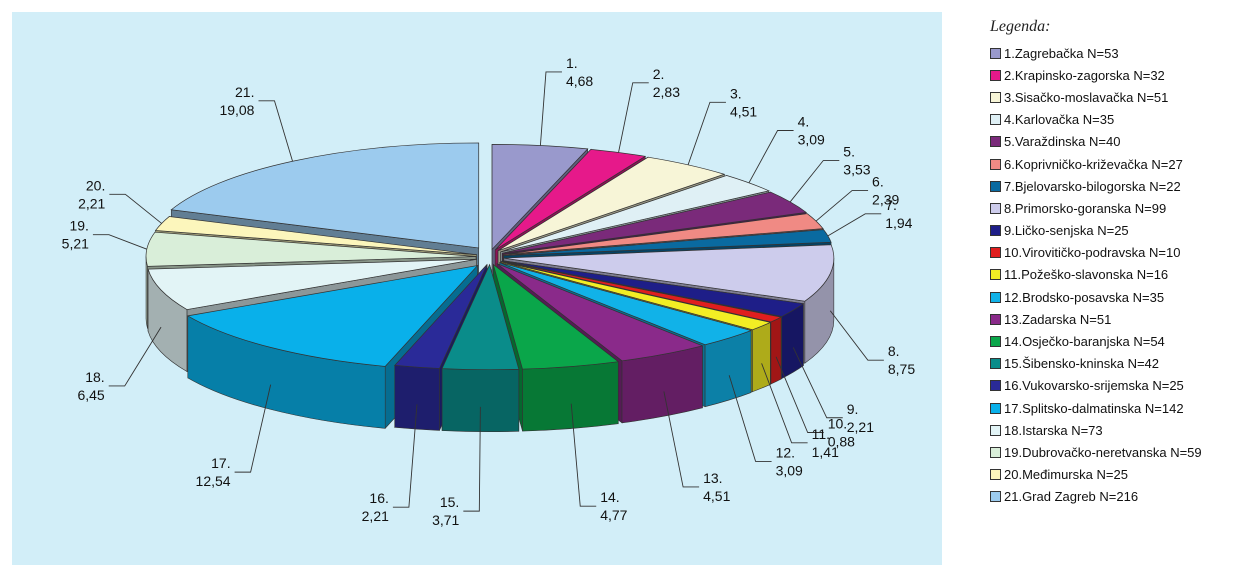 The height and width of the screenshot is (575, 1248). Describe the element at coordinates (901, 369) in the screenshot. I see `slice-label-value: 8,75` at that location.